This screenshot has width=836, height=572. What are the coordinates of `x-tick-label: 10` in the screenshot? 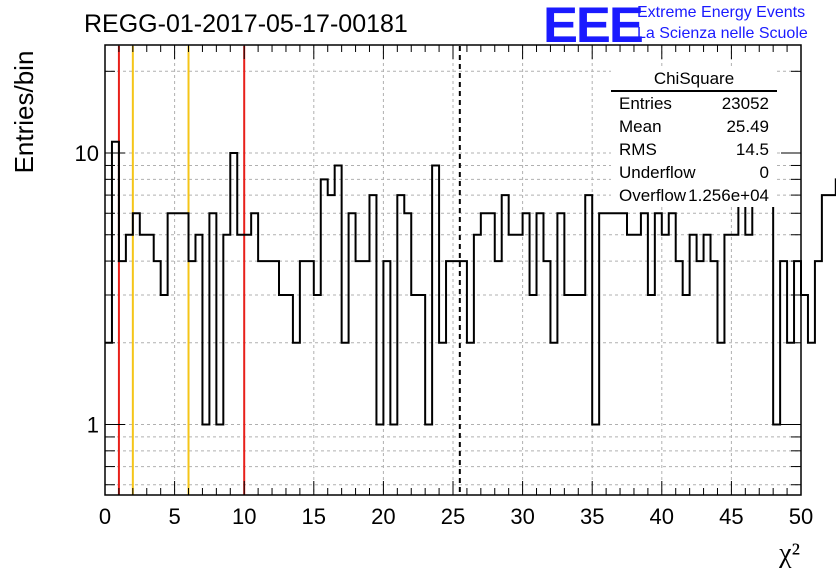 It's located at (244, 516).